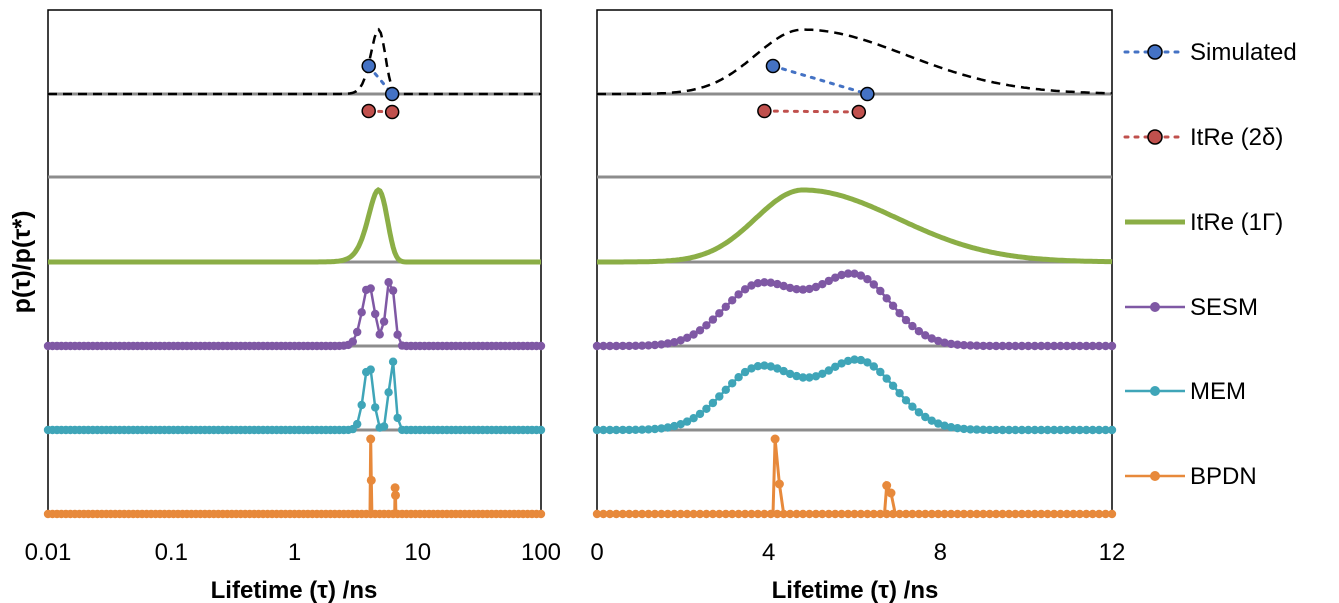 This screenshot has height=603, width=1339. I want to click on left-x-tick-labels: 0.01 0.1 1 10 100, so click(293, 552).